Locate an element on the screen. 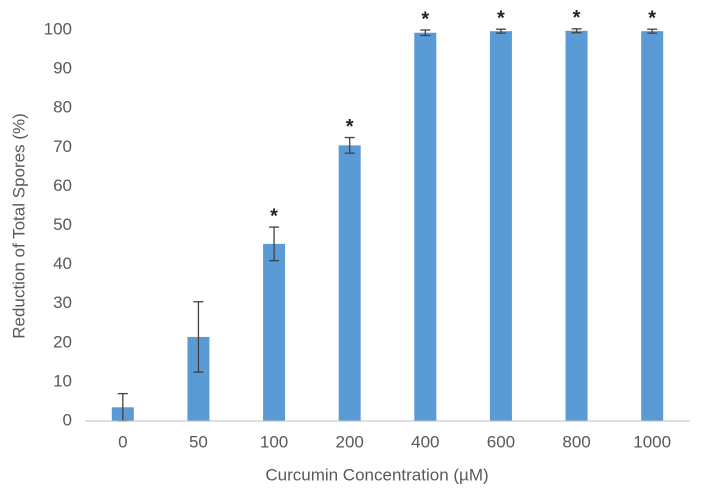  y-tick-label: 40 is located at coordinates (62, 263).